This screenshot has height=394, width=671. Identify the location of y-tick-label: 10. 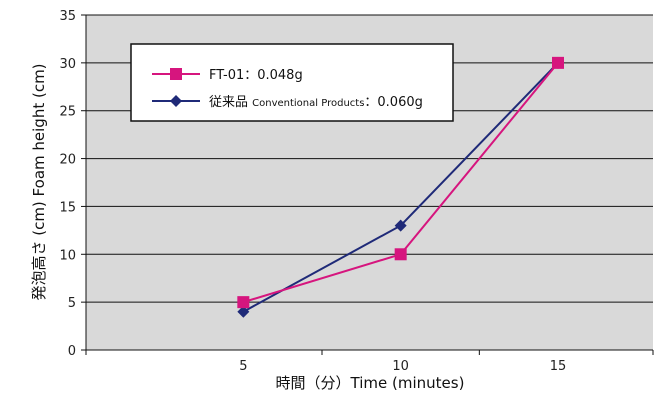
(67, 255).